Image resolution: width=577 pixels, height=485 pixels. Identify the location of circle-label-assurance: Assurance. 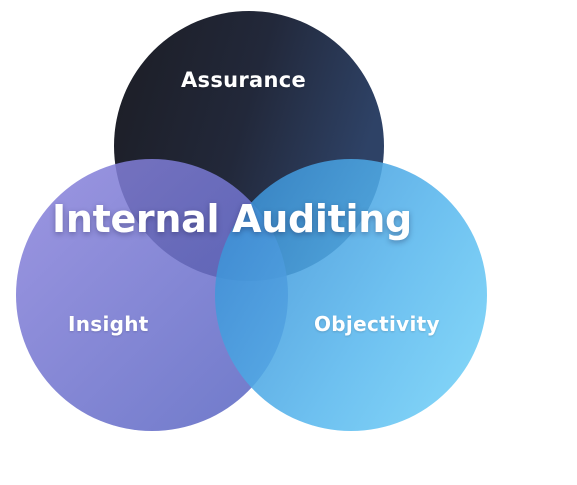
(244, 80).